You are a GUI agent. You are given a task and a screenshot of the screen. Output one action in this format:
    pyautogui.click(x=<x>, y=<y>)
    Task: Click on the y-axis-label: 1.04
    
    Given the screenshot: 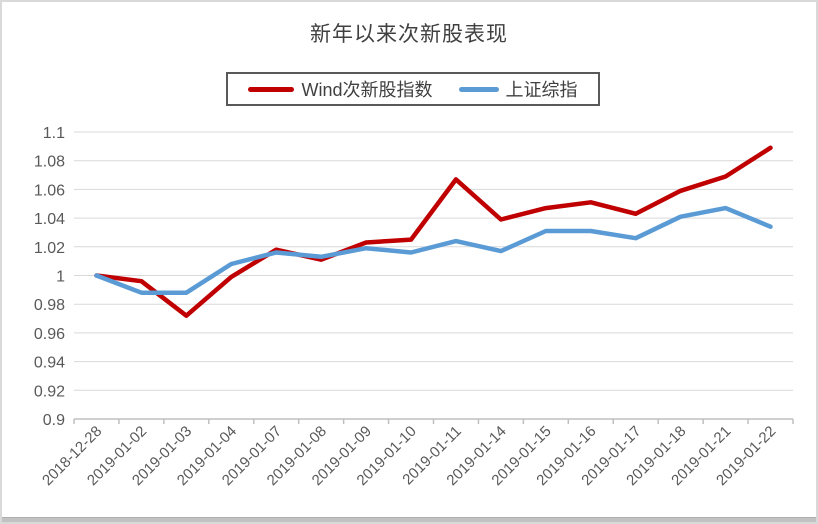 What is the action you would take?
    pyautogui.click(x=49, y=219)
    